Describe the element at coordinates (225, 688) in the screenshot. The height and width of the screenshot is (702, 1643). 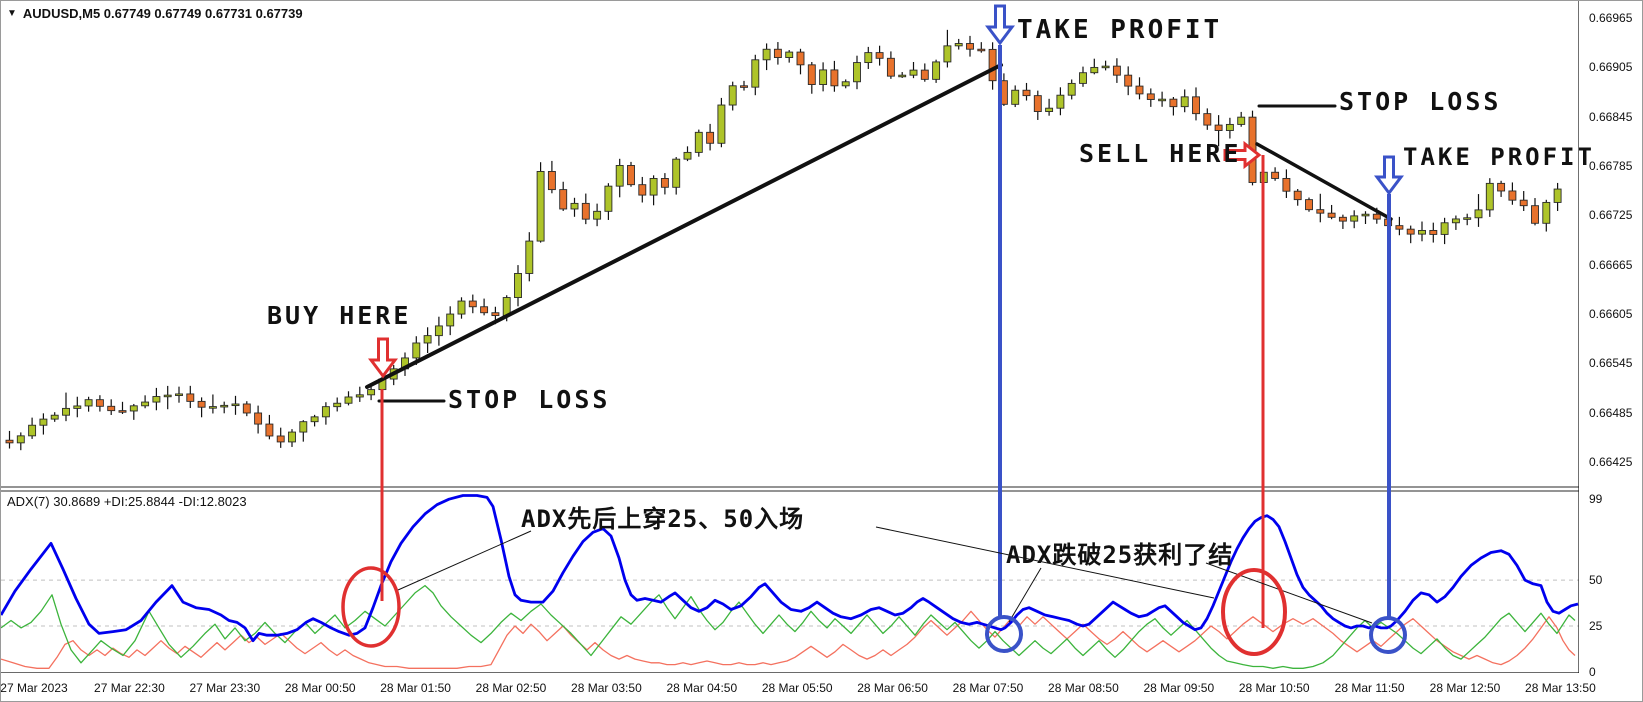
I see `time-label: 27 Mar 23:30` at that location.